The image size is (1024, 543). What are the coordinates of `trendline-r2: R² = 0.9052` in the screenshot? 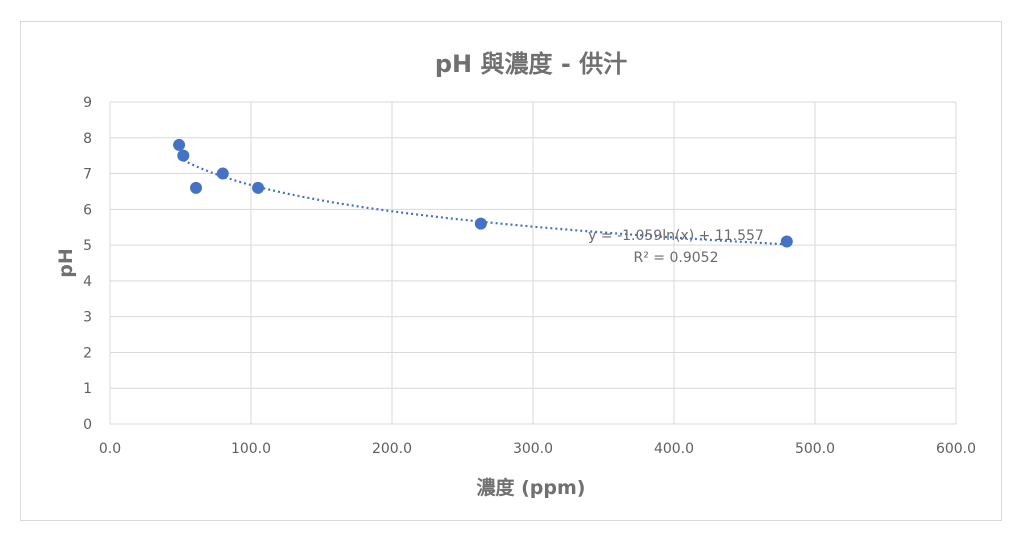 It's located at (676, 258).